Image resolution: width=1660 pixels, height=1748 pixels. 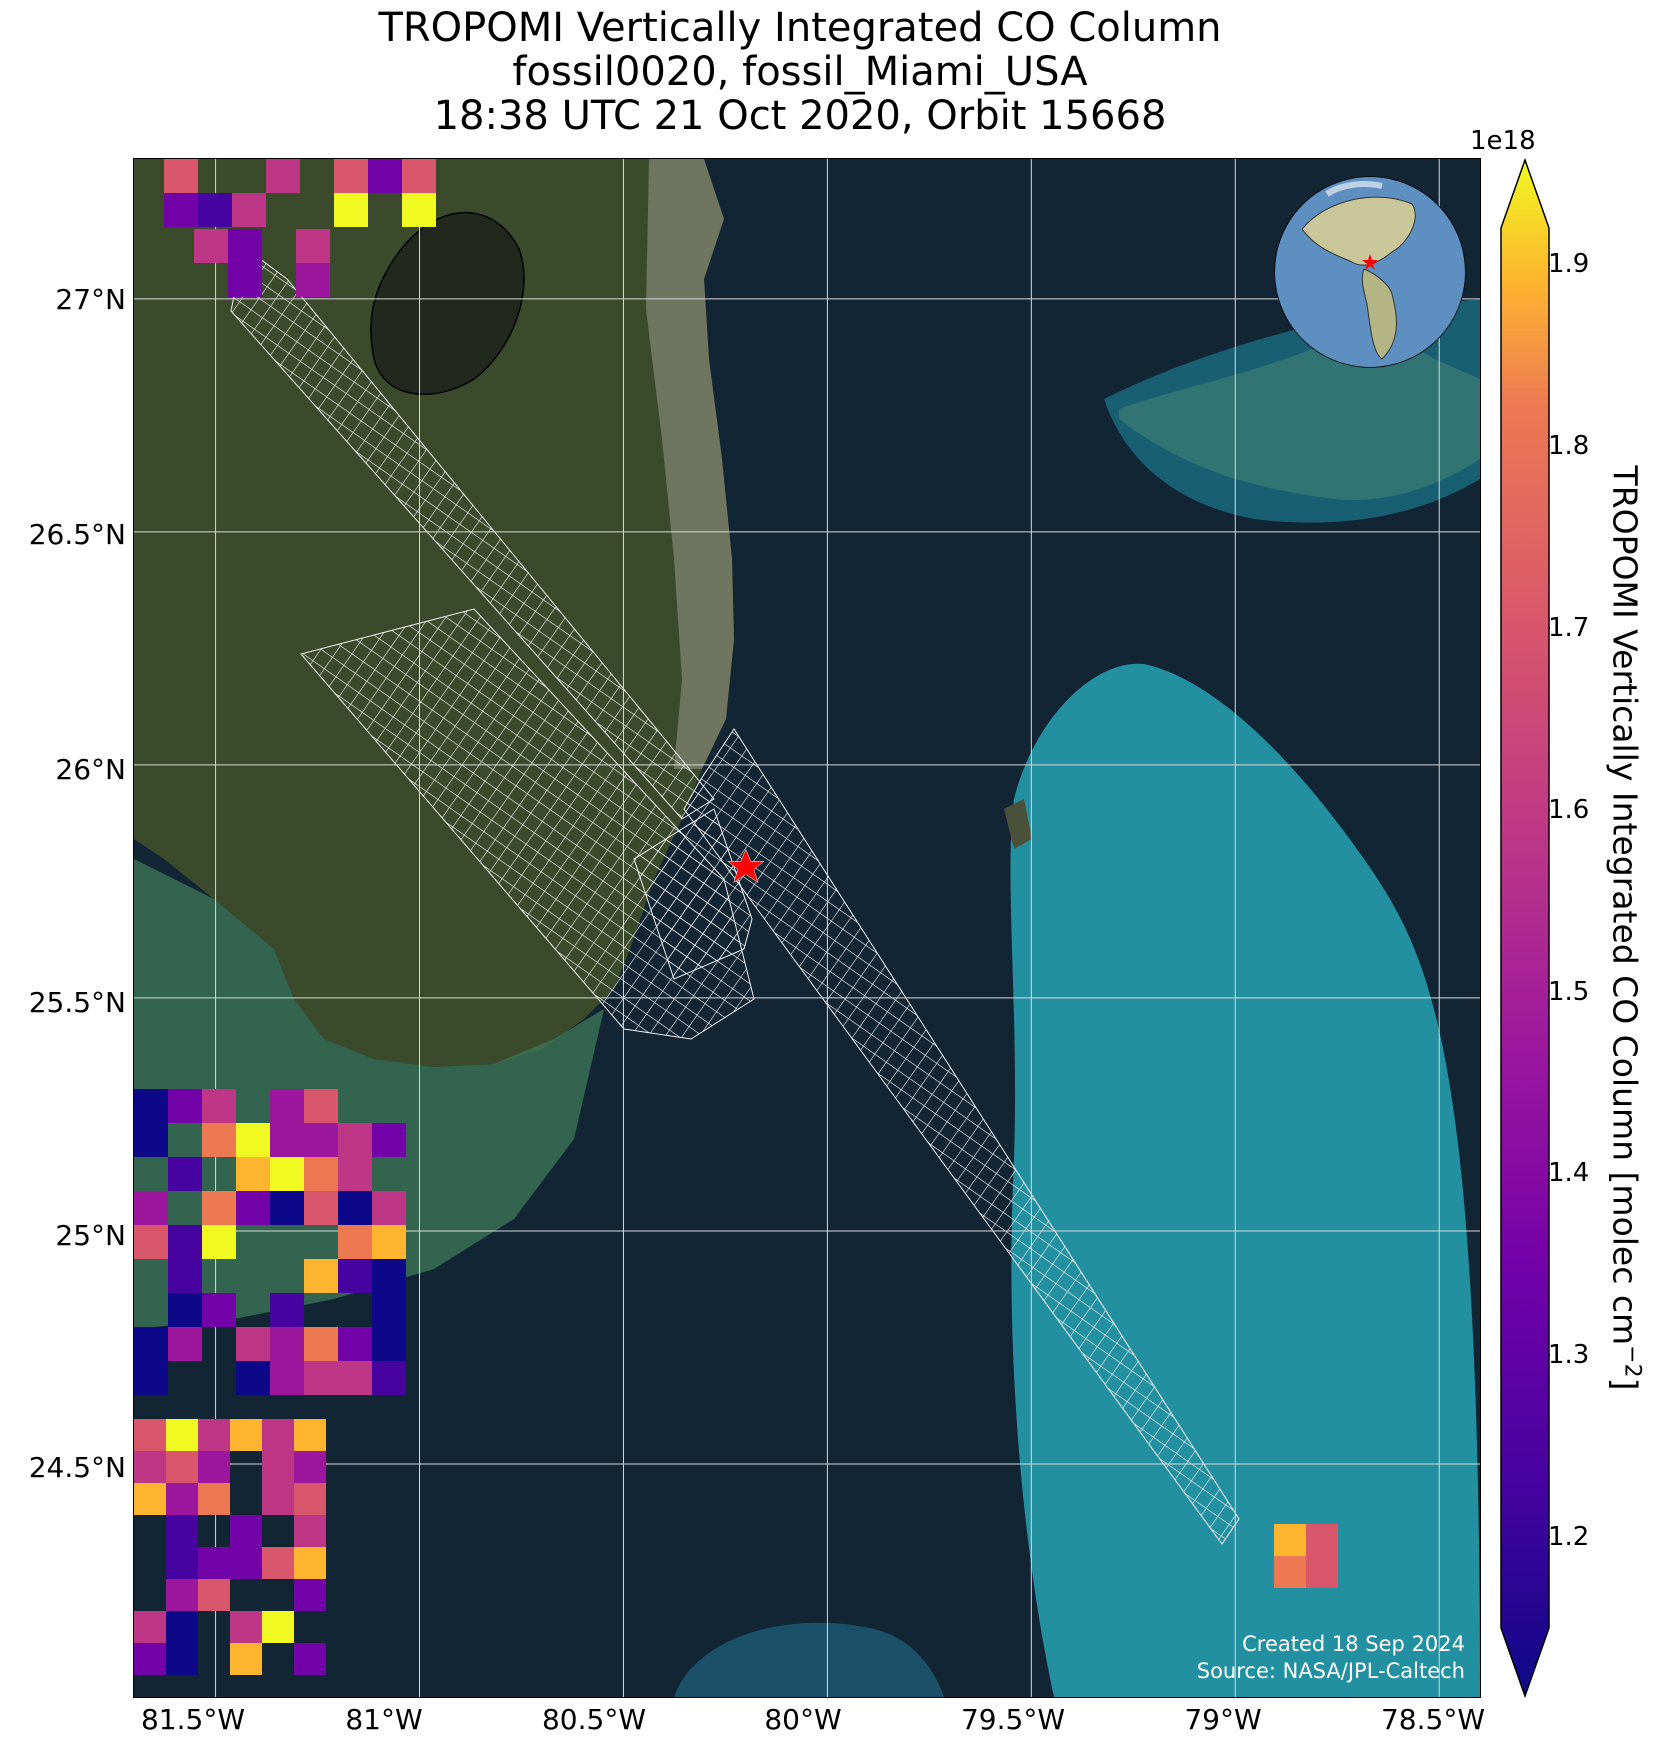 What do you see at coordinates (1632, 1361) in the screenshot?
I see `colorbar-label-exponent: −2` at bounding box center [1632, 1361].